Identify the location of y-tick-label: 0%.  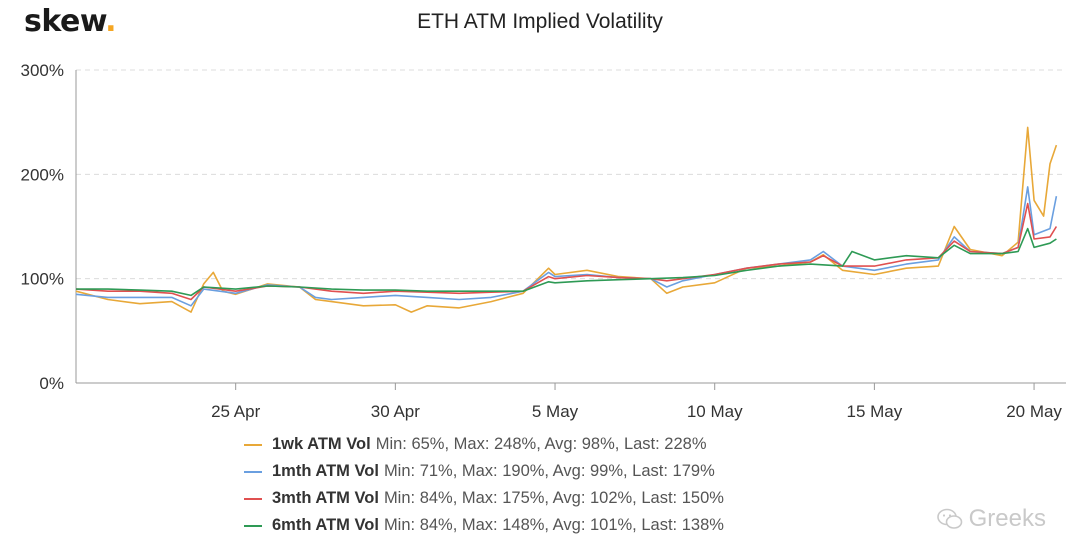
(51, 383).